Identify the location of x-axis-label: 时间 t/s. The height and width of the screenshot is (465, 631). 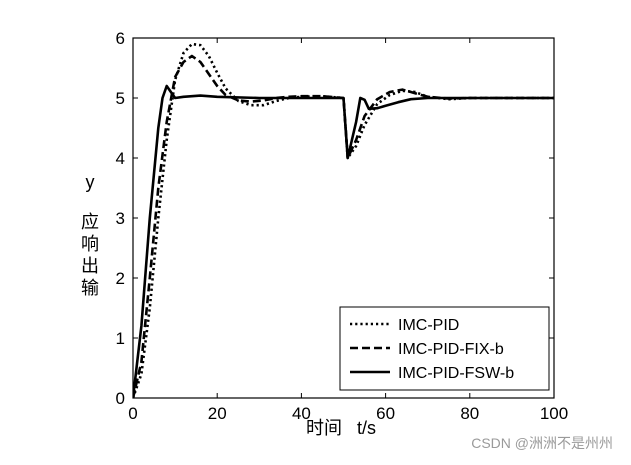
(341, 428).